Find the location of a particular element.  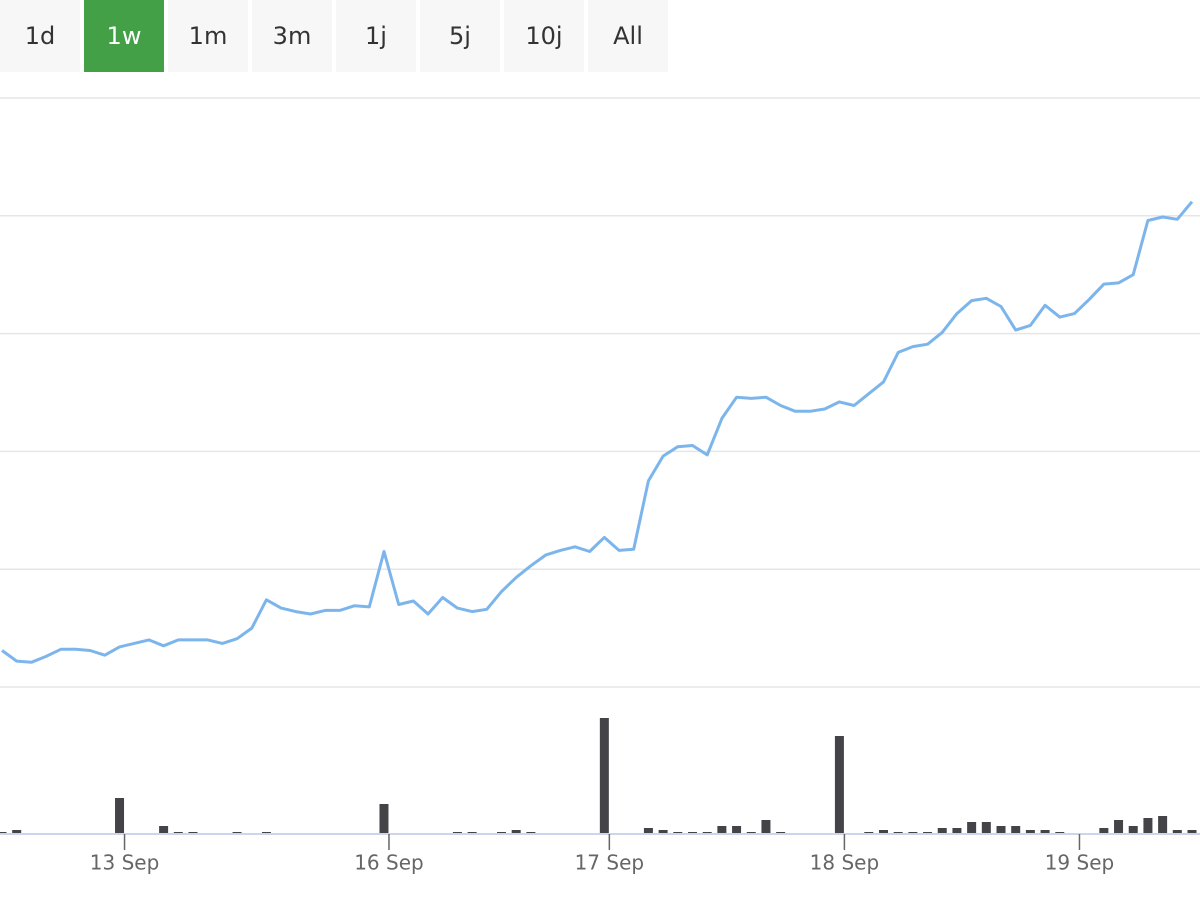

x-tick-label: 16 Sep is located at coordinates (389, 863).